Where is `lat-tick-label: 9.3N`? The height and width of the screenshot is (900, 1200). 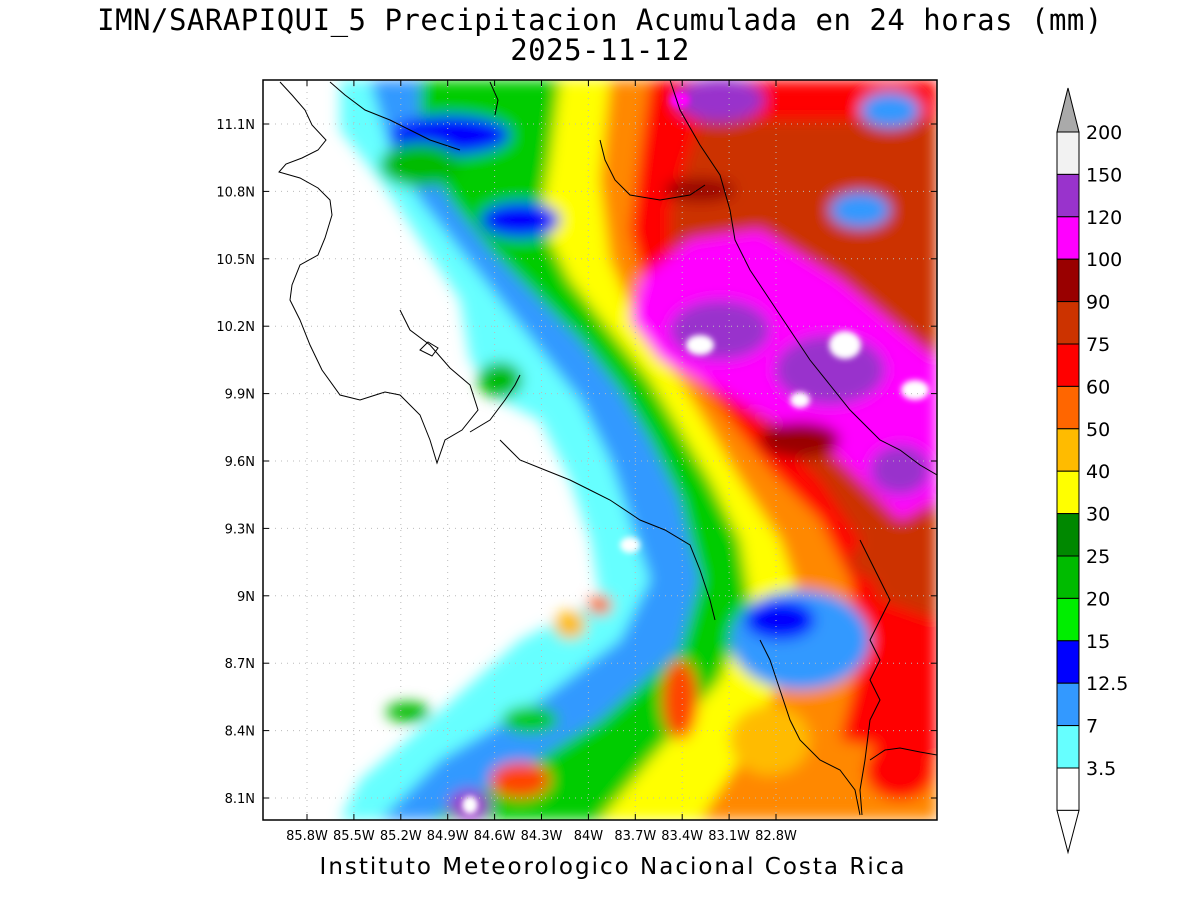 lat-tick-label: 9.3N is located at coordinates (240, 529).